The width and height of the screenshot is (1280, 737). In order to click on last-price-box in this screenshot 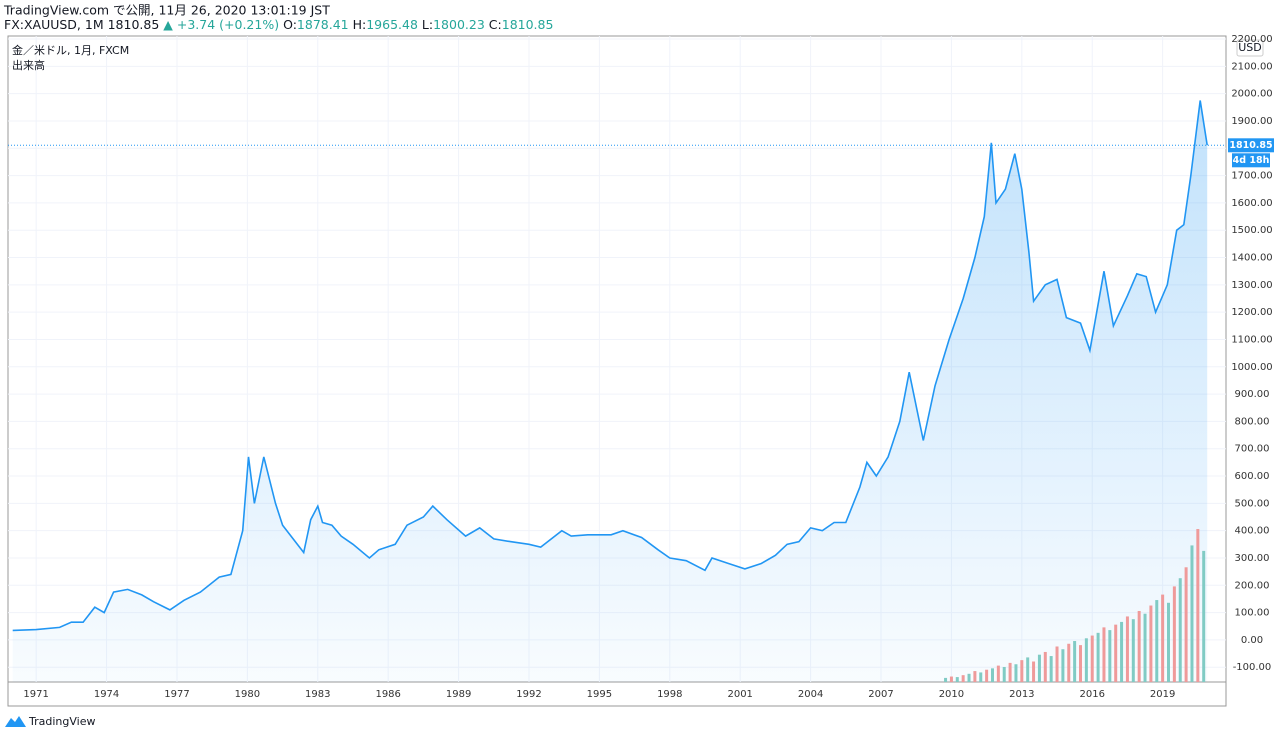, I will do `click(1251, 145)`.